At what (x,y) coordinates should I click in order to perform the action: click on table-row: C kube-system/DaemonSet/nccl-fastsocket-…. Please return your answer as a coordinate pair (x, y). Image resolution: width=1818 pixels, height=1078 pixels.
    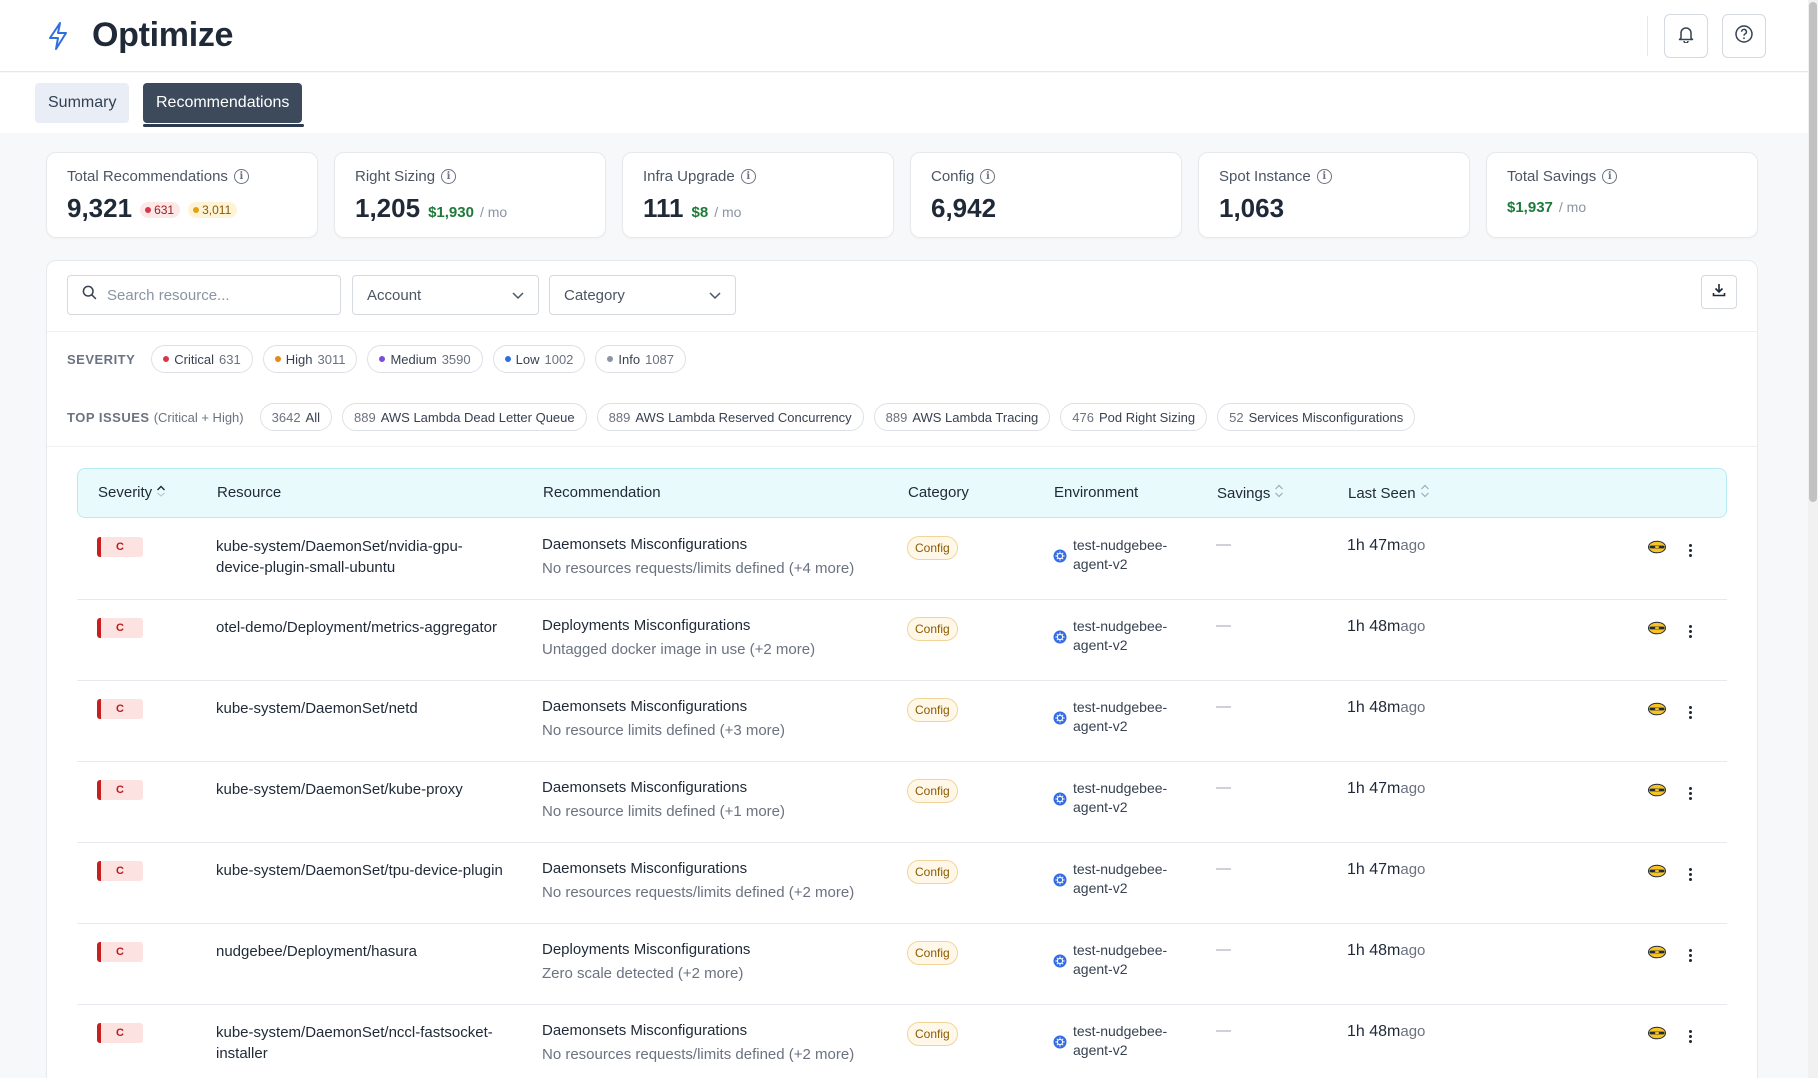
    Looking at the image, I should click on (902, 1041).